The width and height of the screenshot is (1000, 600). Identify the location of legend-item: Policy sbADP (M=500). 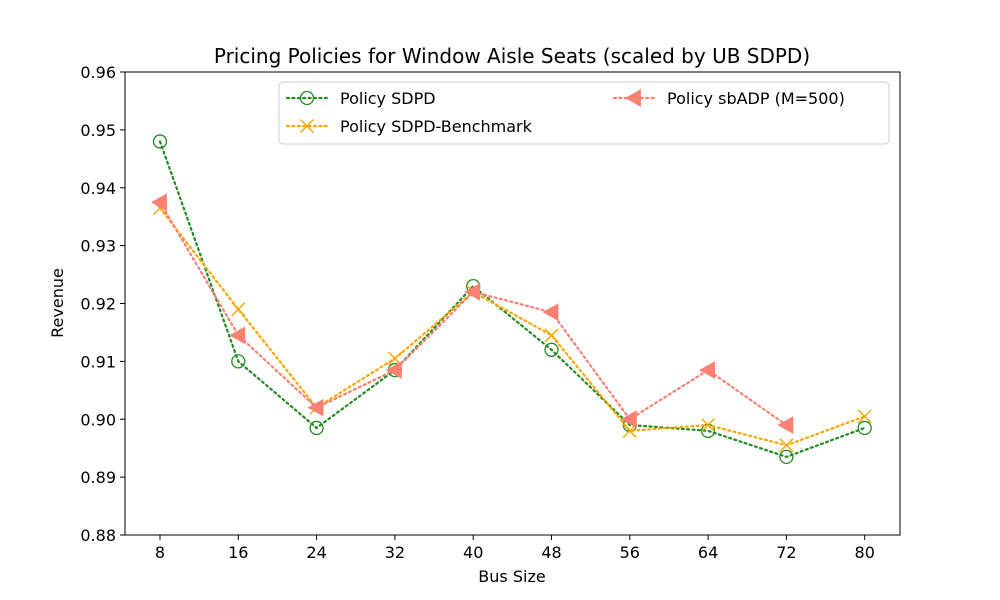
(728, 98).